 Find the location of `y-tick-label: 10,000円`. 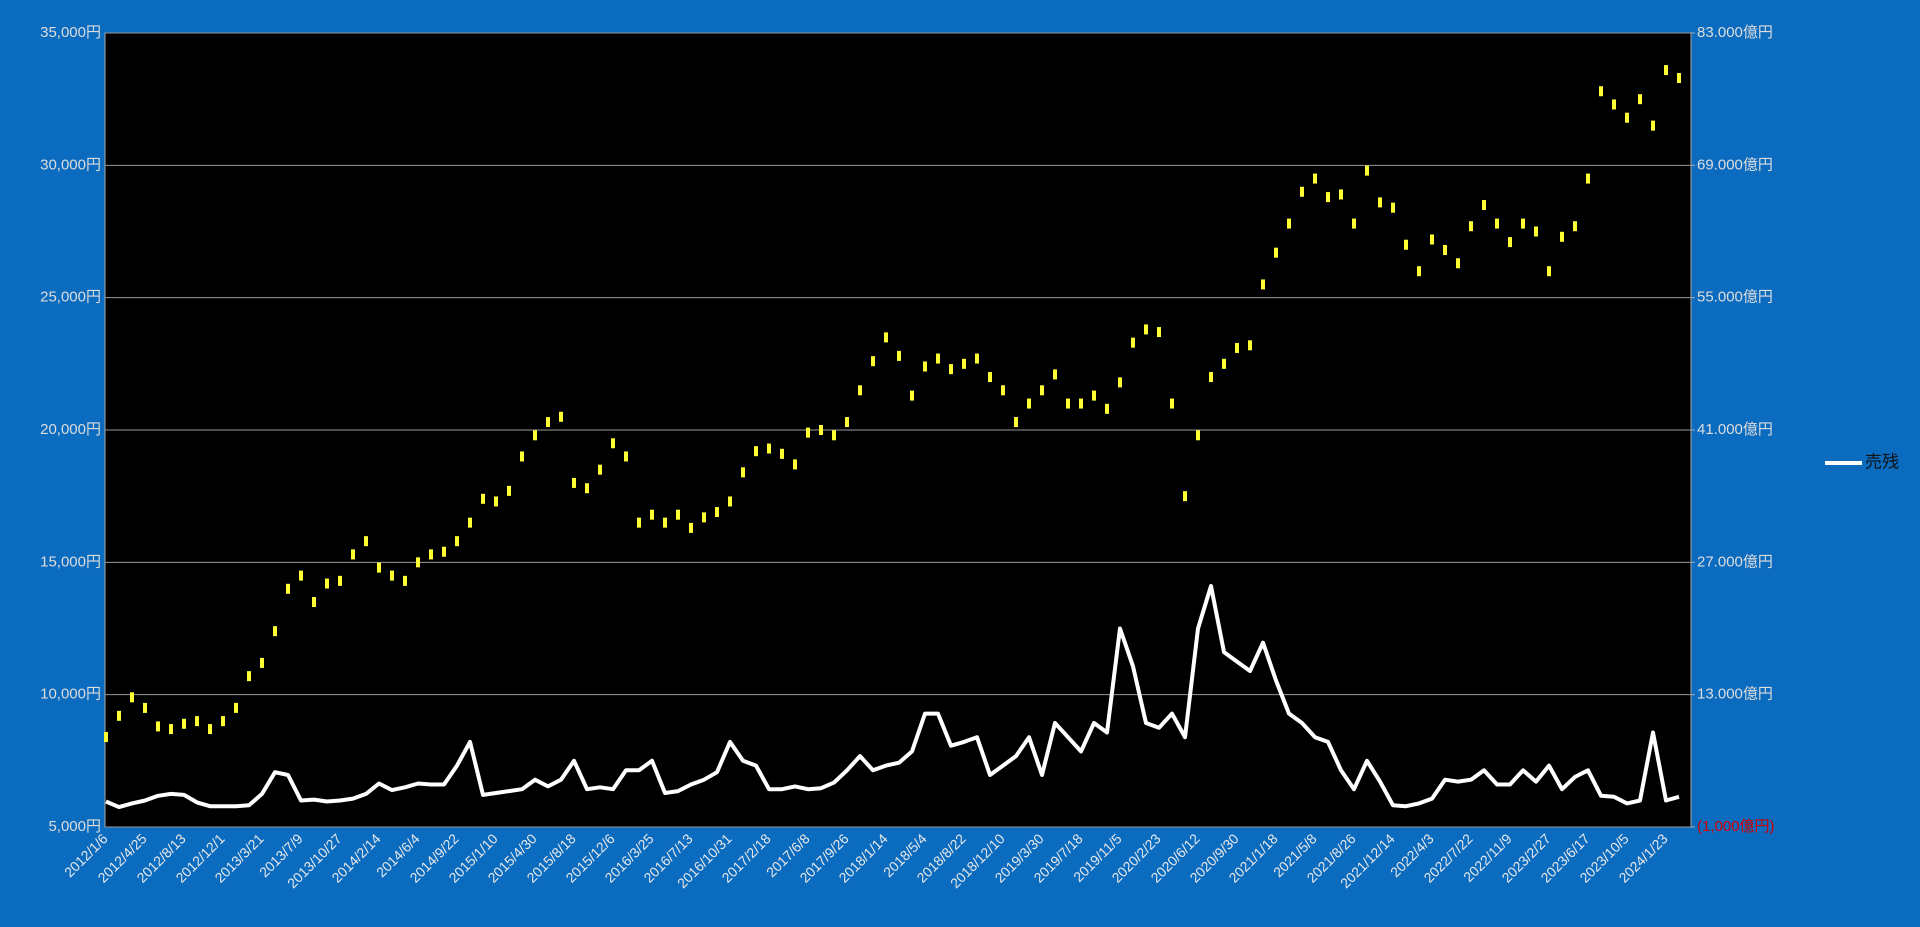

y-tick-label: 10,000円 is located at coordinates (70, 694).